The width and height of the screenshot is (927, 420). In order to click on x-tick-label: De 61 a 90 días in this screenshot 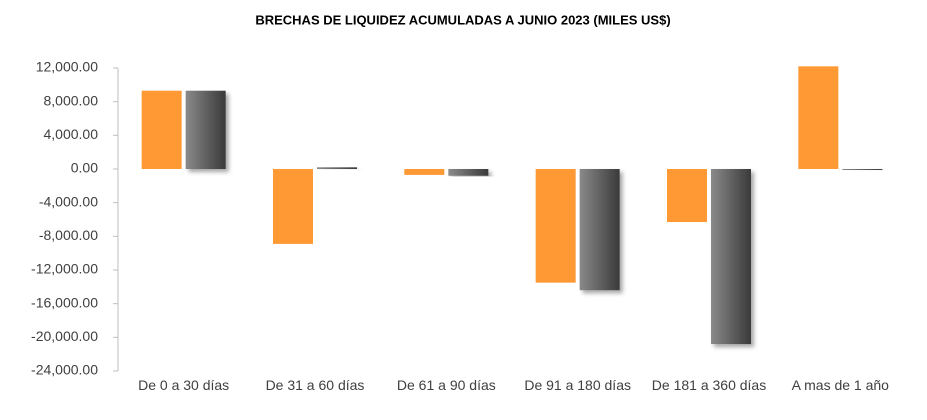, I will do `click(446, 385)`.